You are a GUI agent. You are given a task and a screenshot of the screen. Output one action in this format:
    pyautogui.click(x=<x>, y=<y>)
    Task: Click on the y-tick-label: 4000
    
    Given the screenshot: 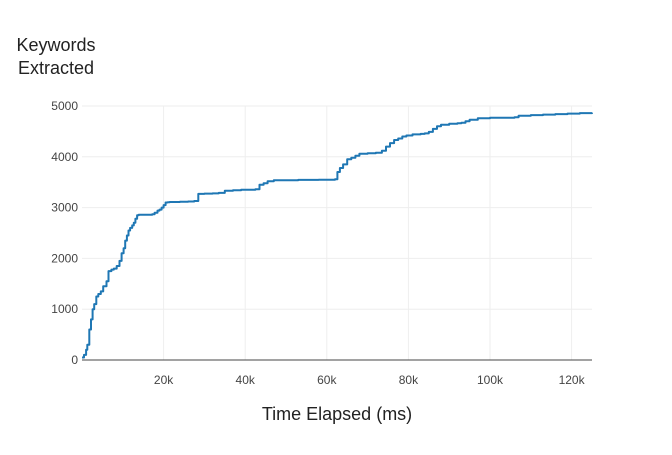 What is the action you would take?
    pyautogui.click(x=64, y=157)
    